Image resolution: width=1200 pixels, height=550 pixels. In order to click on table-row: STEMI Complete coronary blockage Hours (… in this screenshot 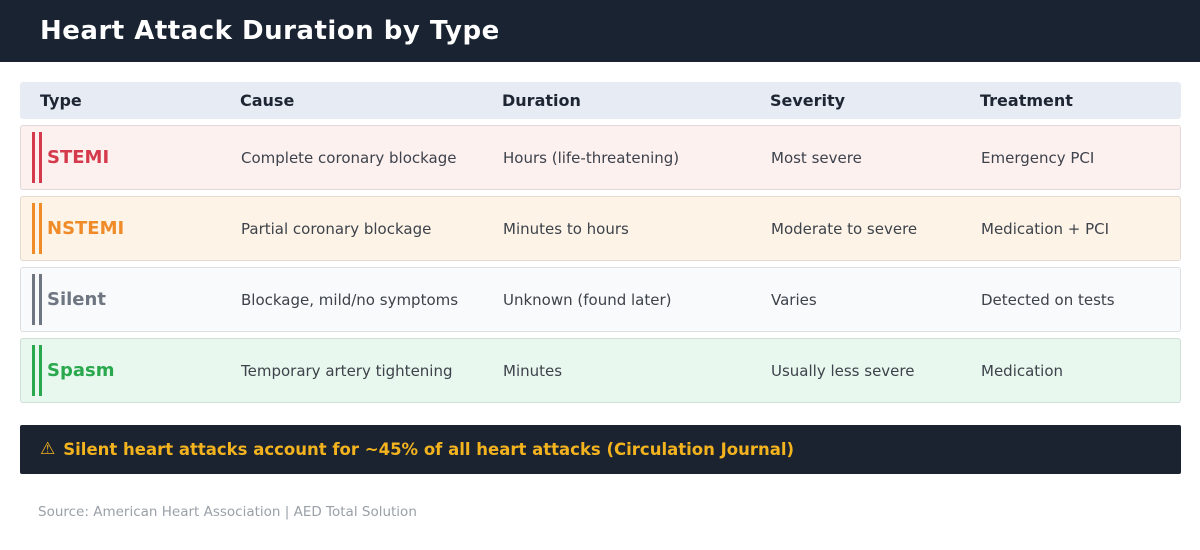, I will do `click(600, 157)`.